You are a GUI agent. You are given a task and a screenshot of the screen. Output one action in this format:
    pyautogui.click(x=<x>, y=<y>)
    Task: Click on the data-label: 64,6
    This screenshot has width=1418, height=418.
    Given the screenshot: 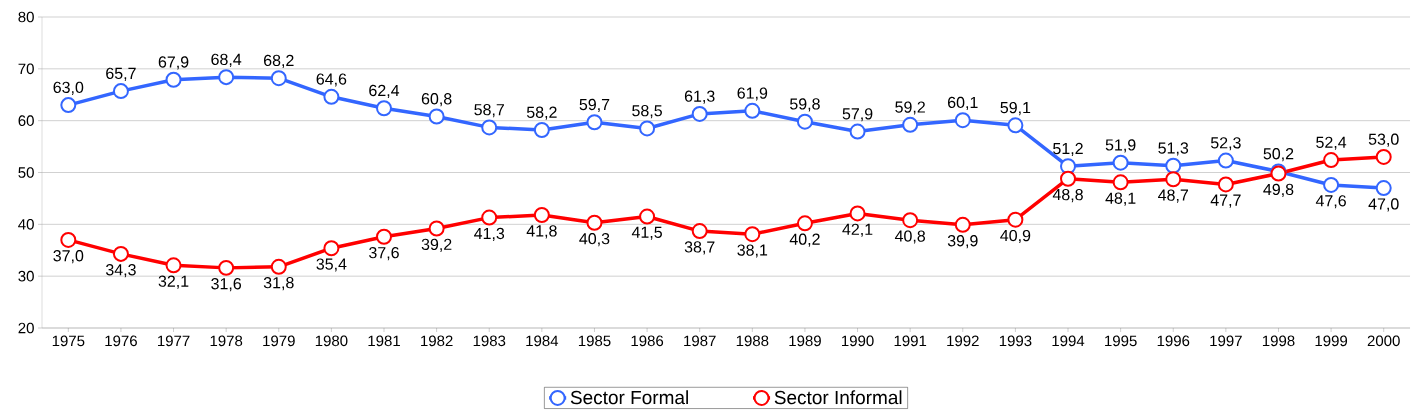 What is the action you would take?
    pyautogui.click(x=331, y=80)
    